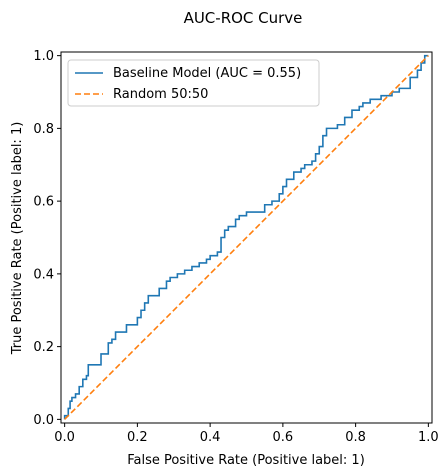 The height and width of the screenshot is (476, 448). Describe the element at coordinates (428, 437) in the screenshot. I see `x-tick-label: 1.0` at that location.